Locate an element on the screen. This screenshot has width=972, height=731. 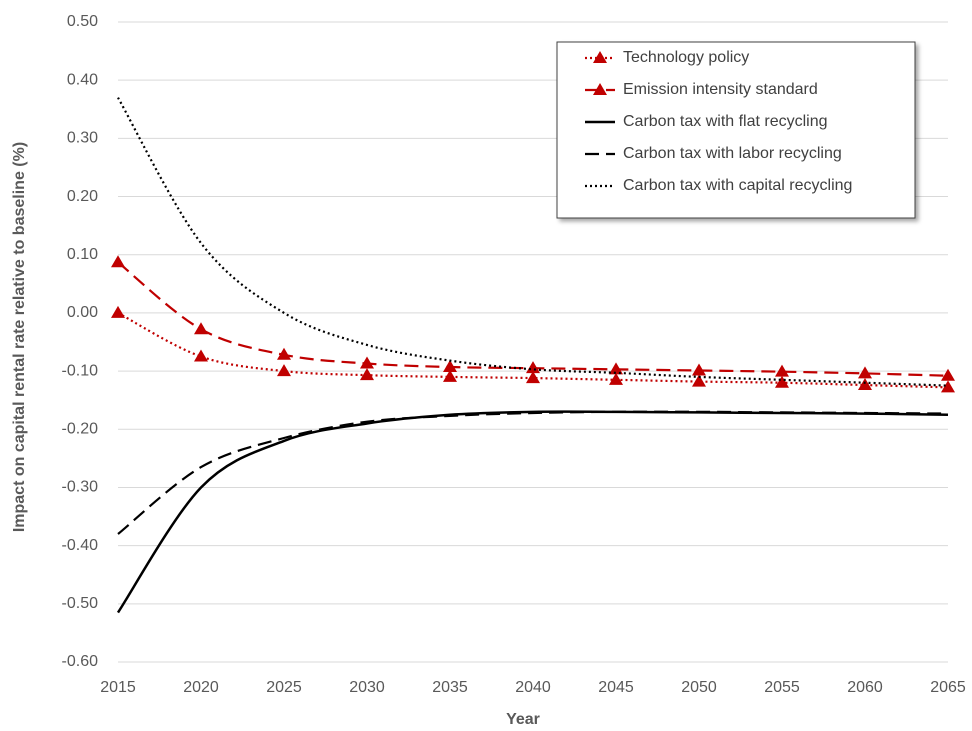
x-tick-label: 2055 is located at coordinates (782, 687).